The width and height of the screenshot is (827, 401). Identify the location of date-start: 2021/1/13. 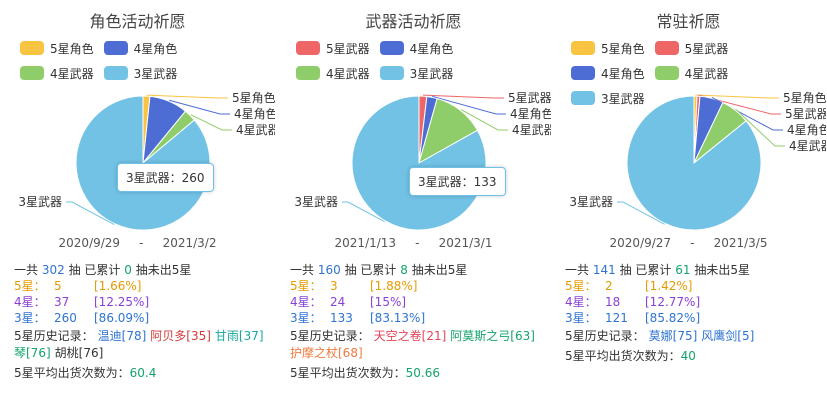
(365, 243).